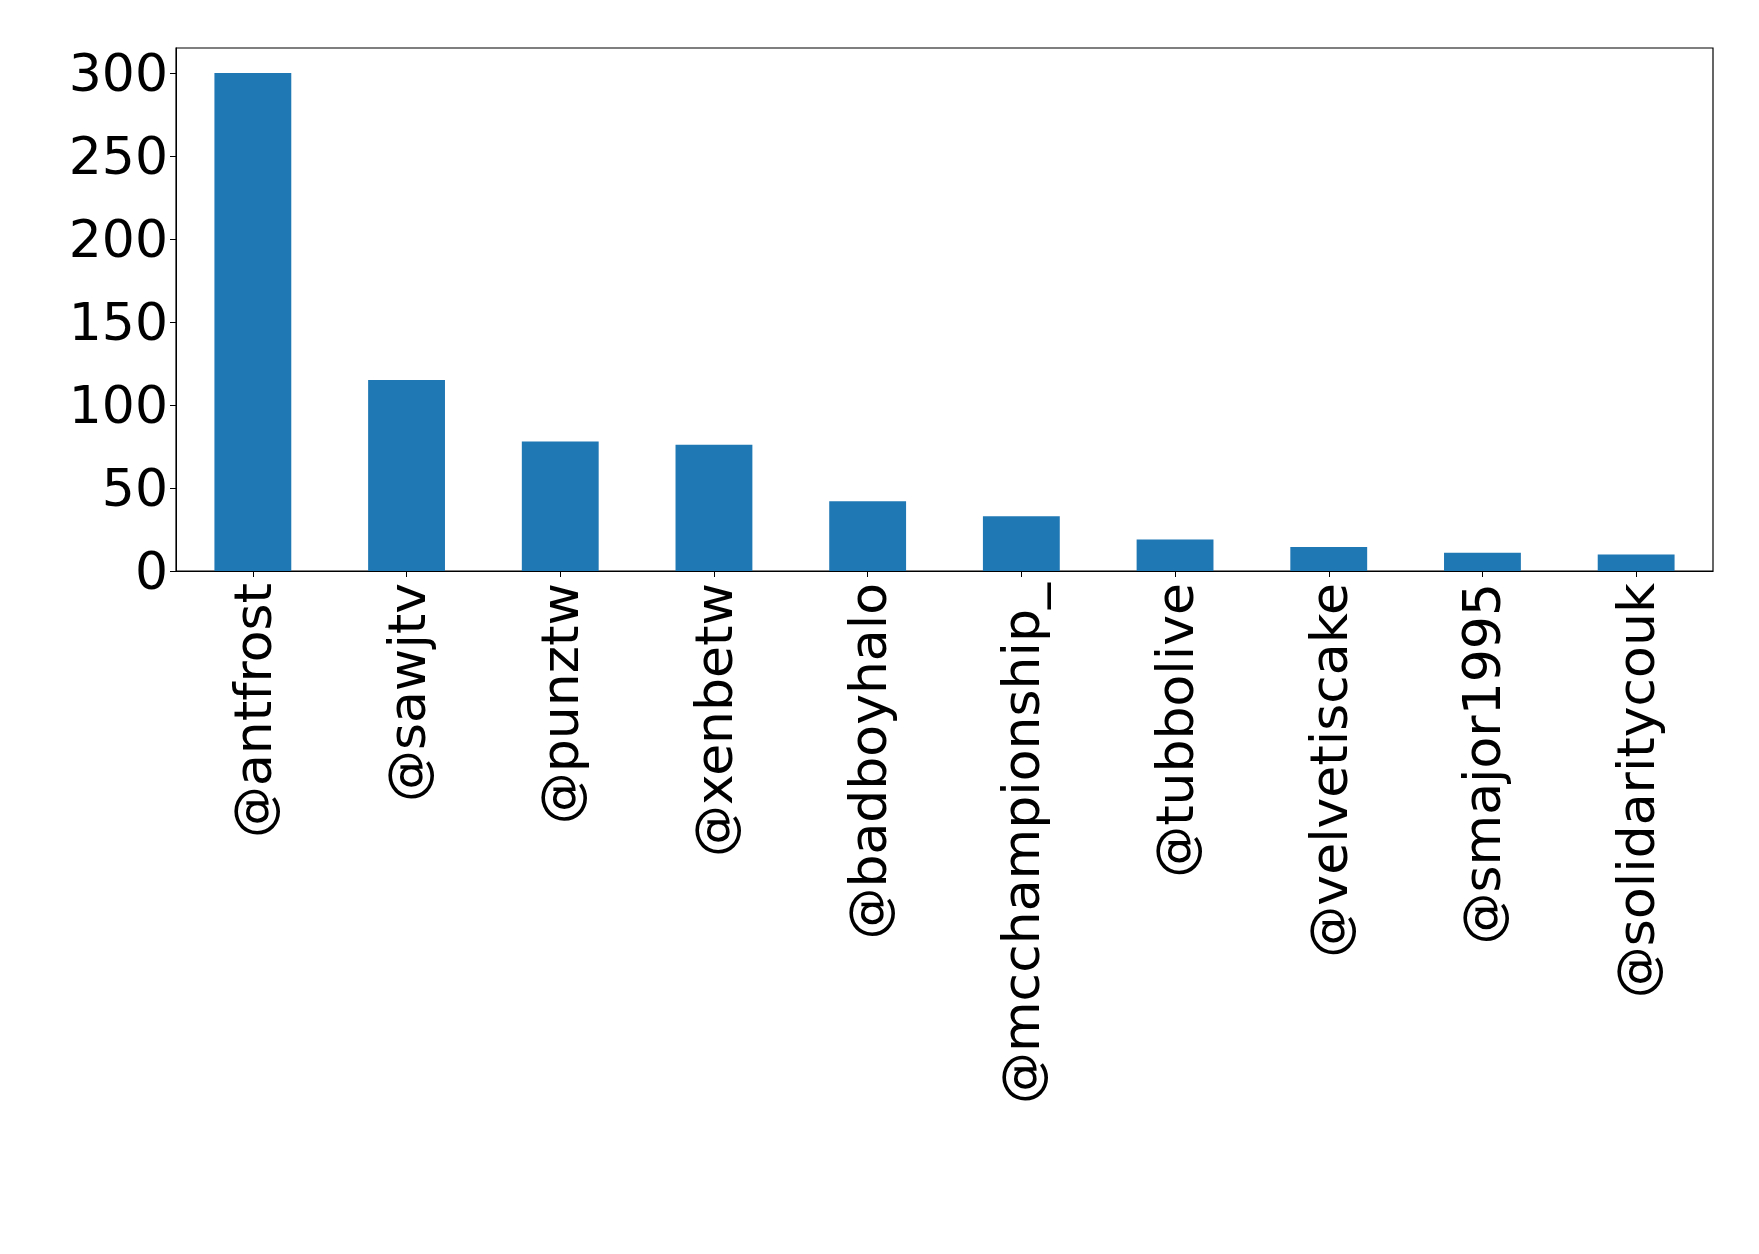  I want to click on y-tick-label: 300, so click(118, 72).